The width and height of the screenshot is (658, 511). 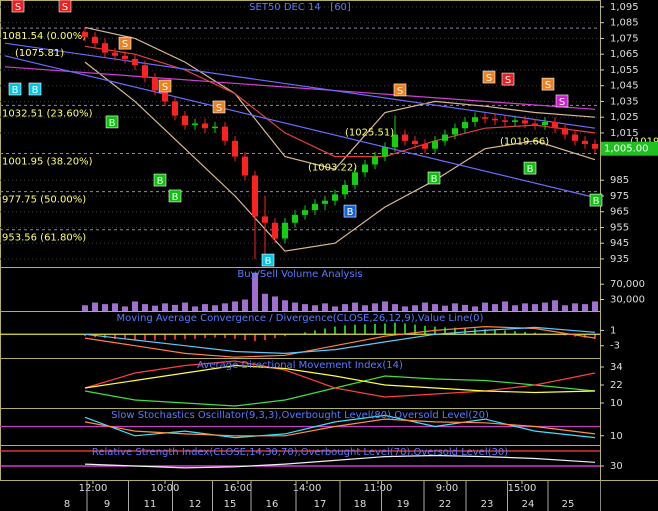 I want to click on y-tick-label: 945, so click(x=619, y=243).